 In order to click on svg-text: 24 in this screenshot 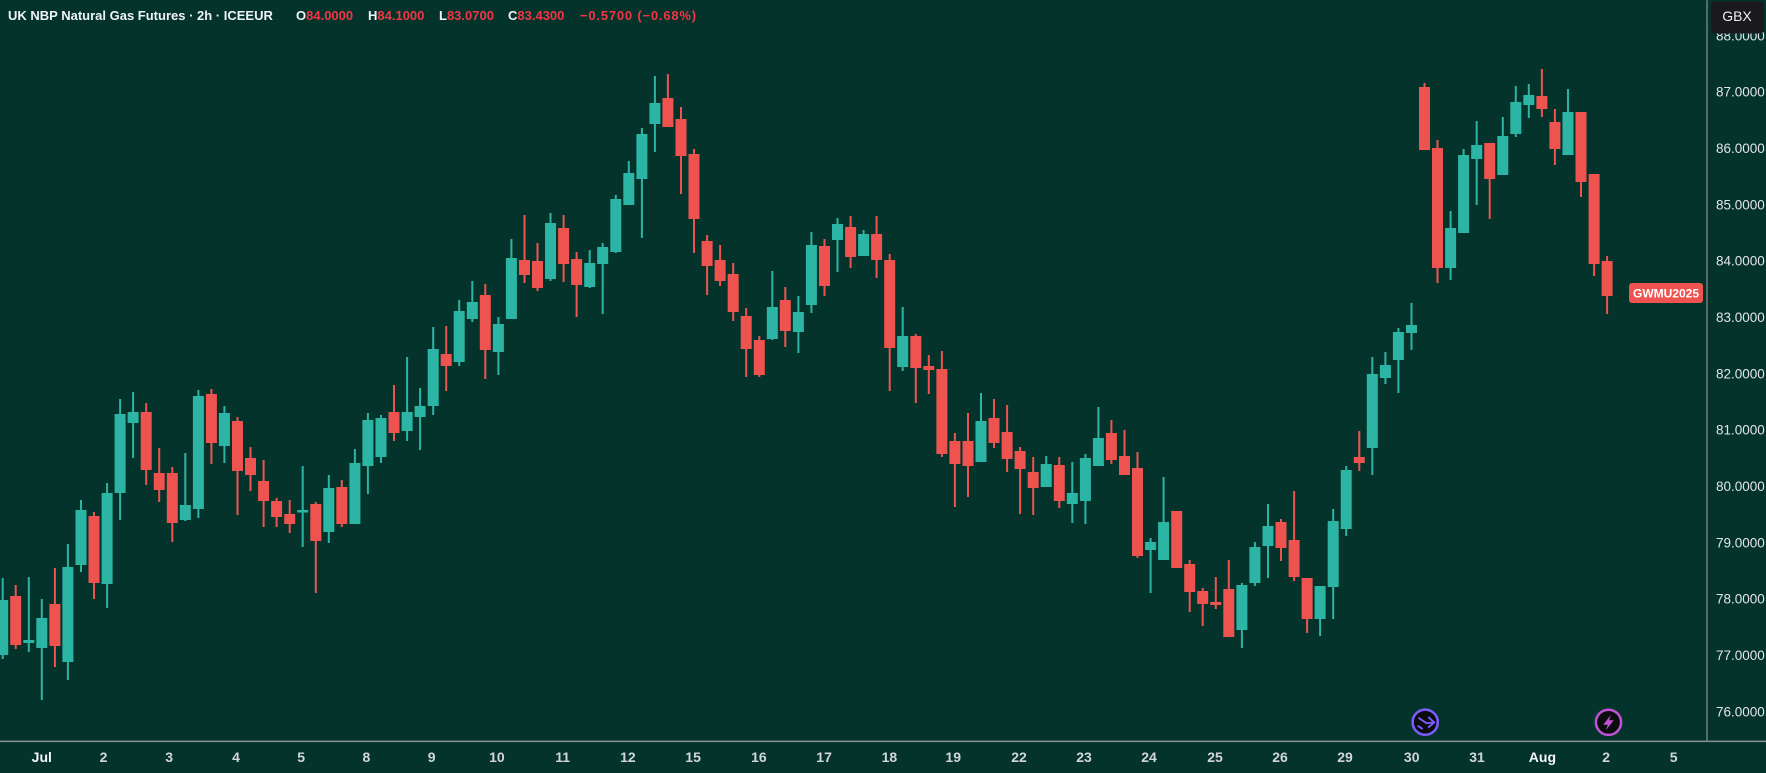, I will do `click(1149, 757)`.